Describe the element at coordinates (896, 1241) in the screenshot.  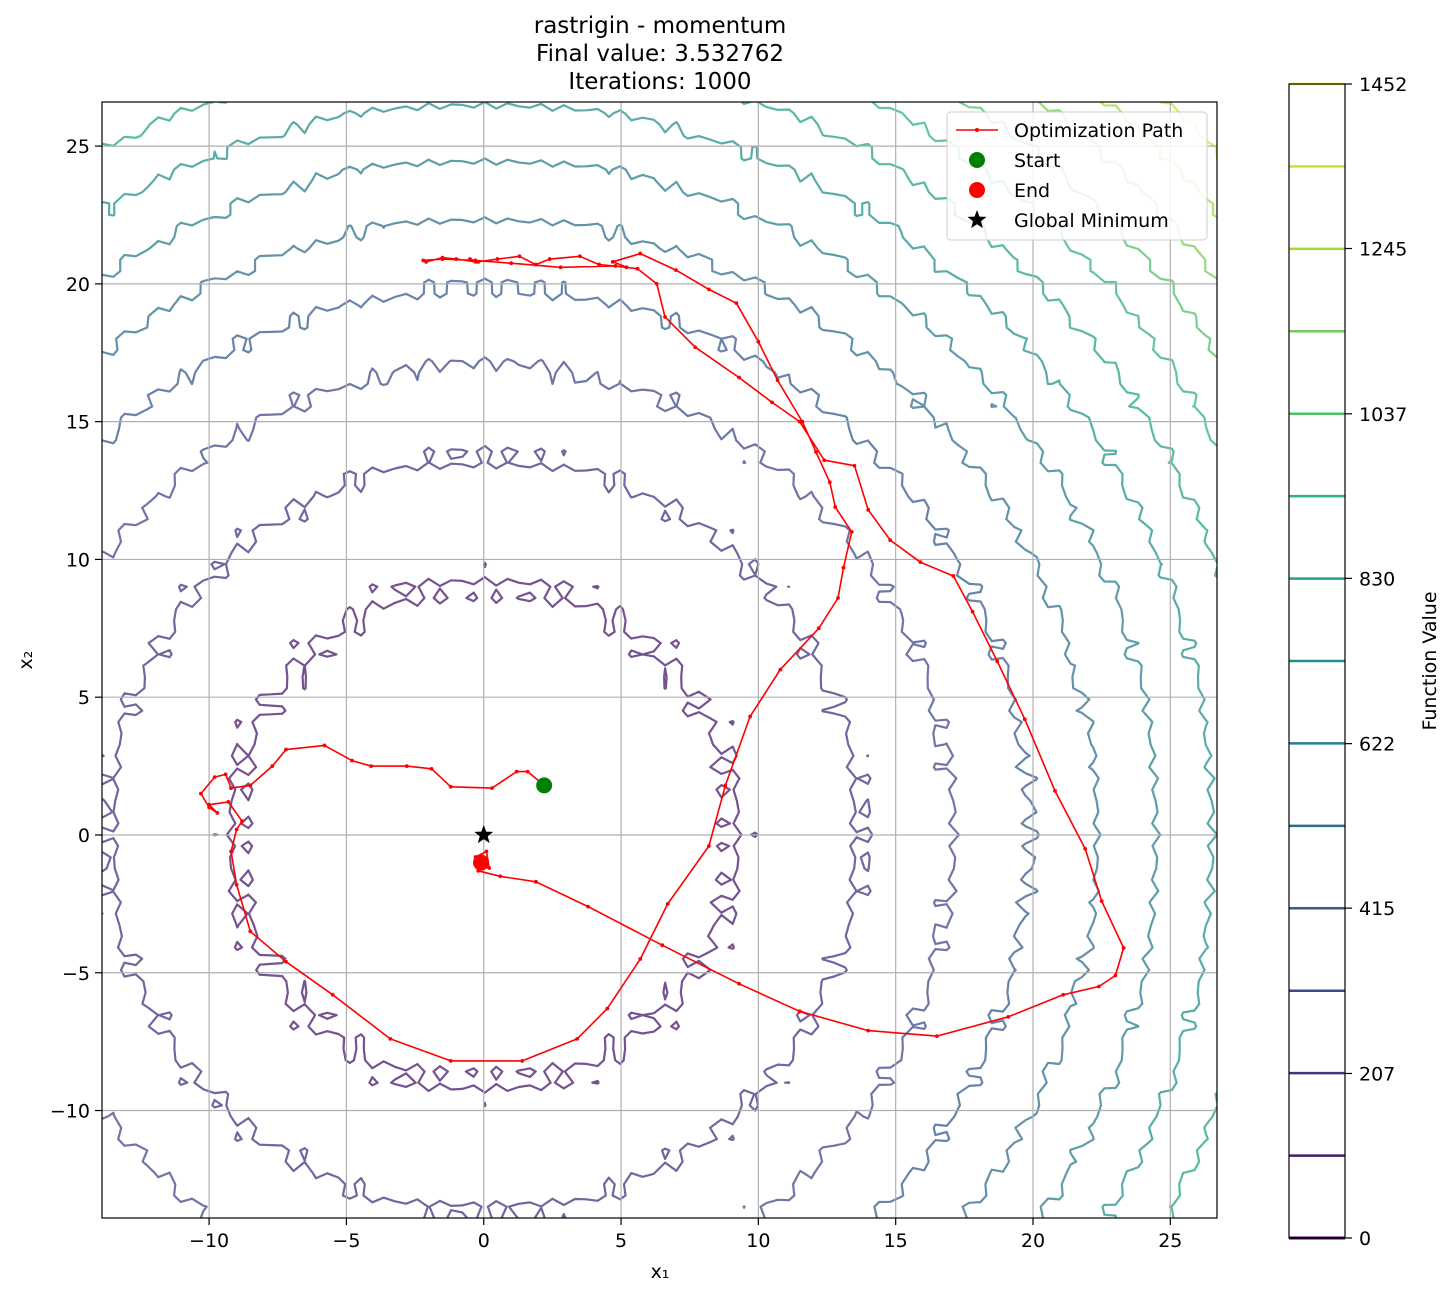
I see `x-tick-label: 15` at that location.